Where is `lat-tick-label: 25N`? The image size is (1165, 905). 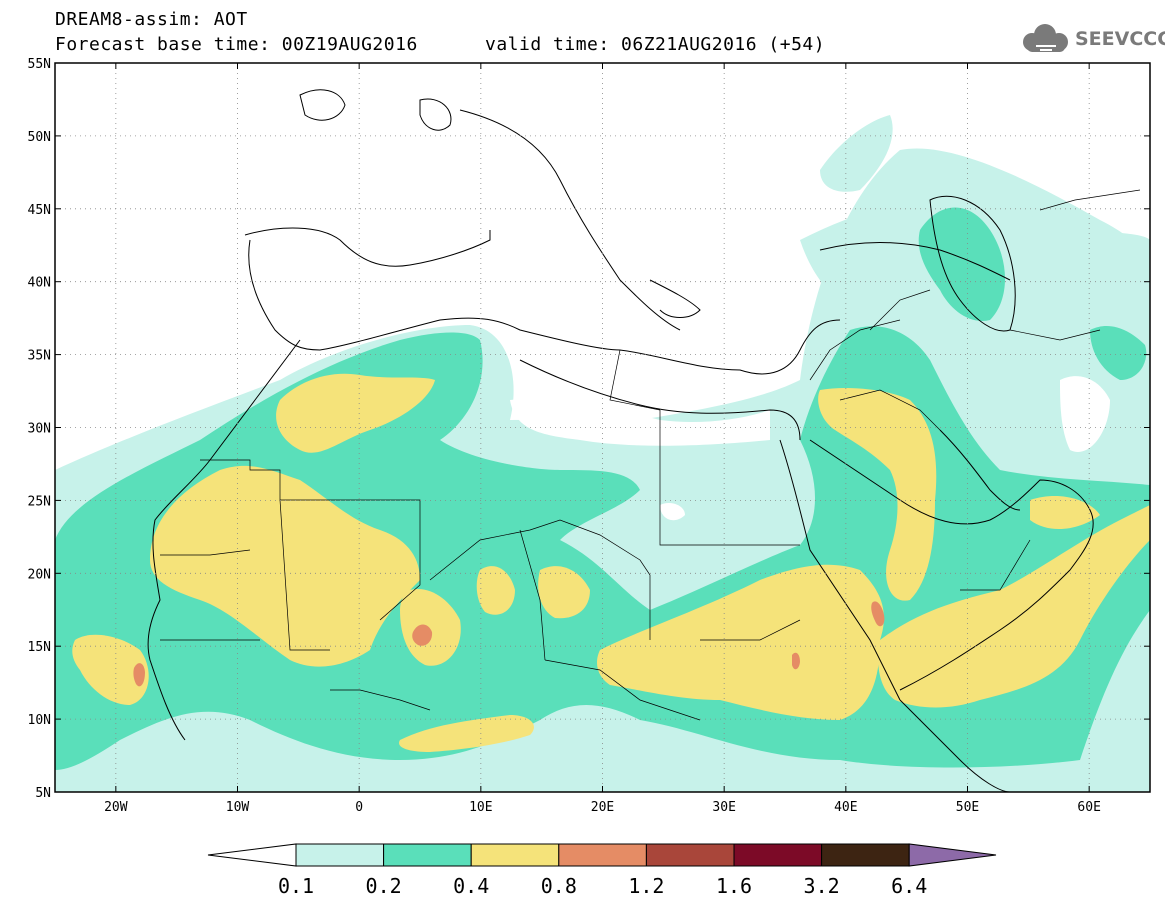 lat-tick-label: 25N is located at coordinates (39, 501).